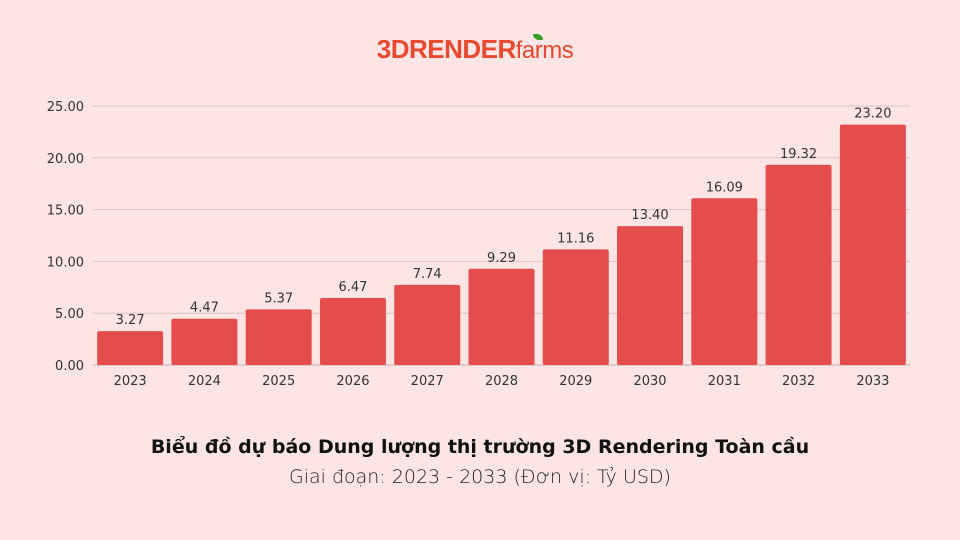 This screenshot has height=540, width=960. I want to click on data-label: 4.47, so click(204, 308).